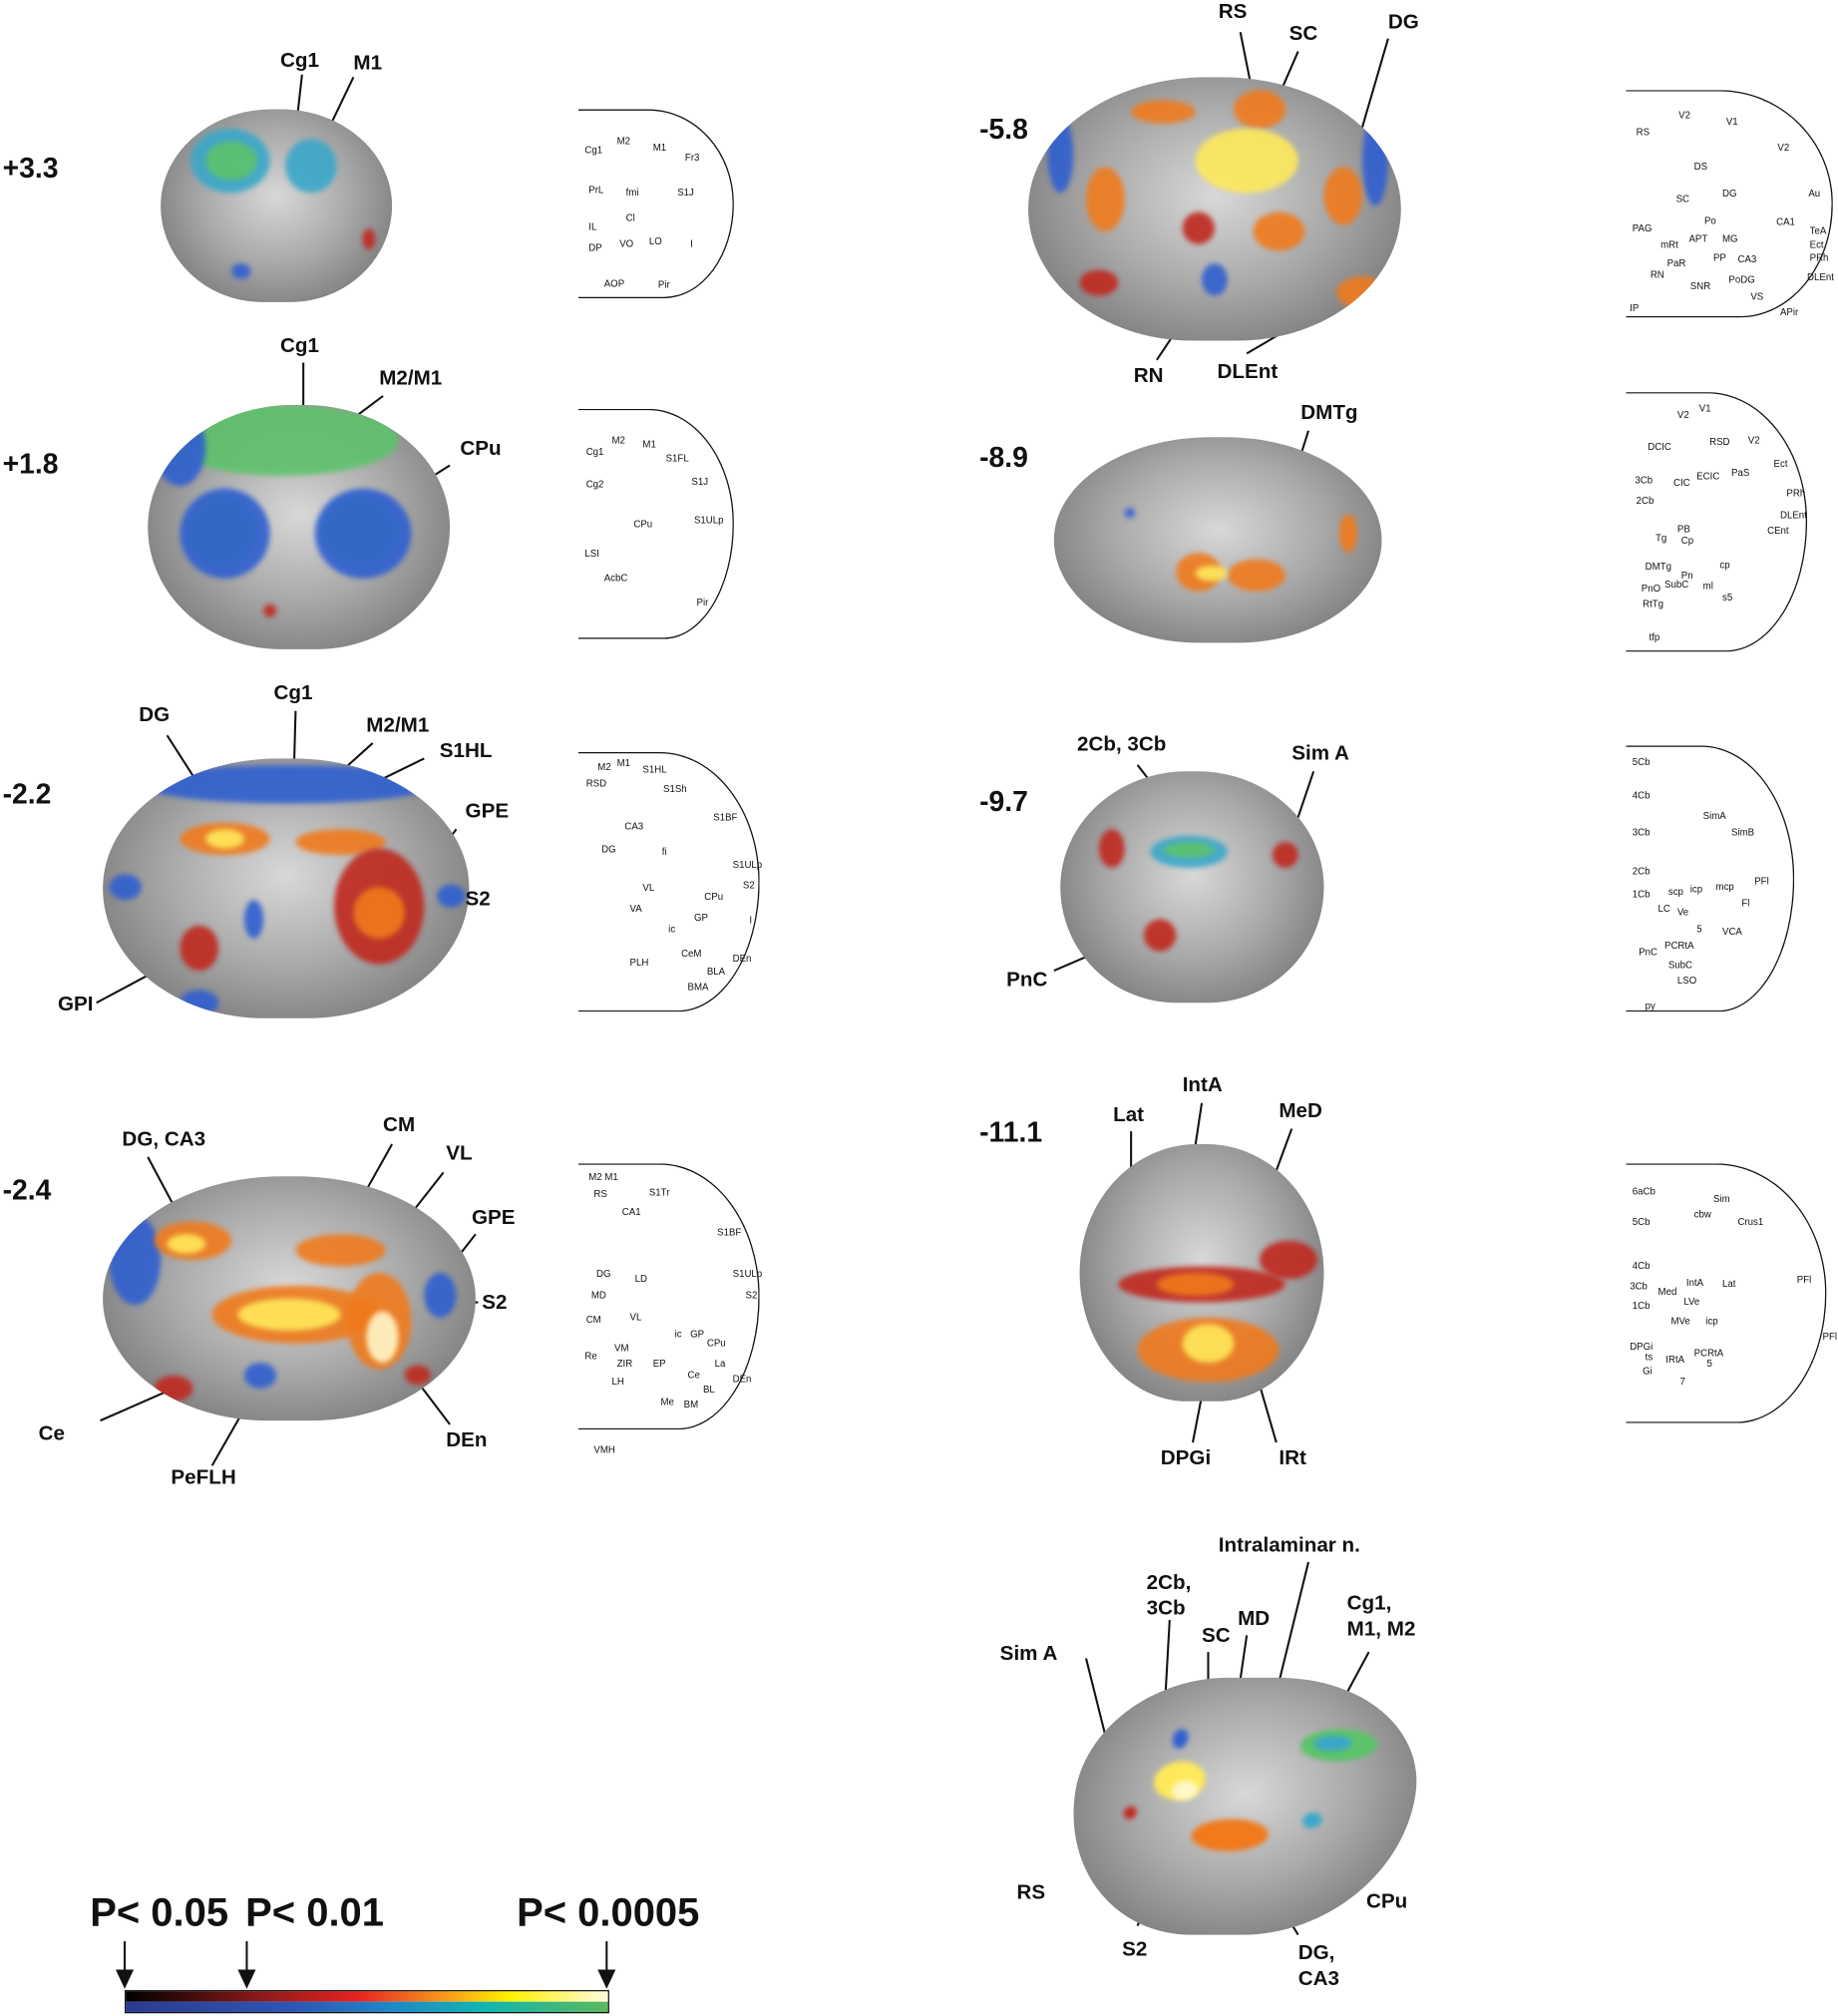 Image resolution: width=1838 pixels, height=2016 pixels. Describe the element at coordinates (716, 972) in the screenshot. I see `atlas-label: BLA` at that location.